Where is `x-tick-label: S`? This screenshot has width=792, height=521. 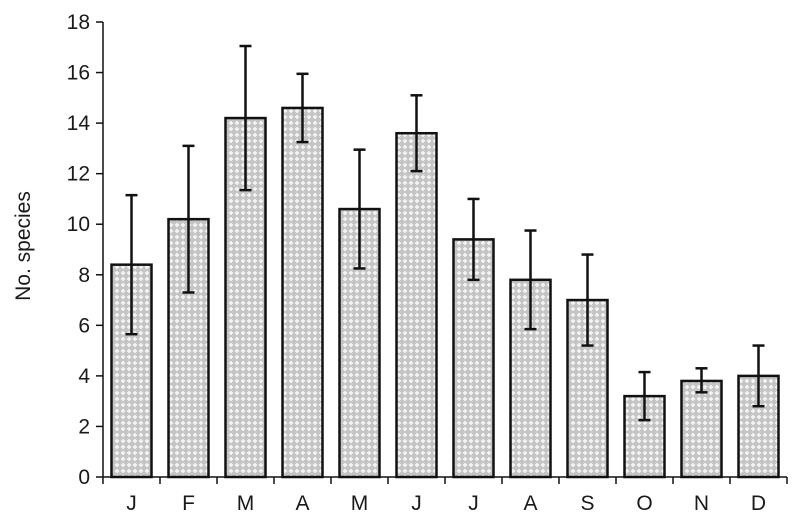 x-tick-label: S is located at coordinates (587, 503).